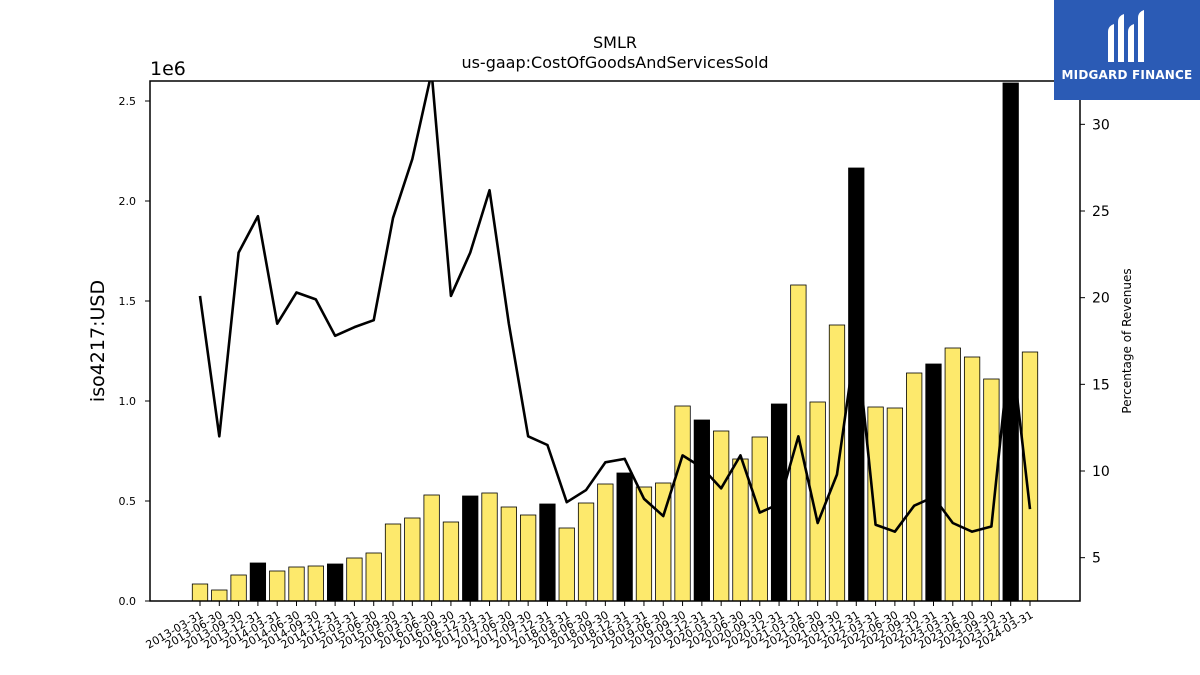 Image resolution: width=1200 pixels, height=675 pixels. Describe the element at coordinates (168, 69) in the screenshot. I see `y-axis-multiplier: 1e6` at that location.